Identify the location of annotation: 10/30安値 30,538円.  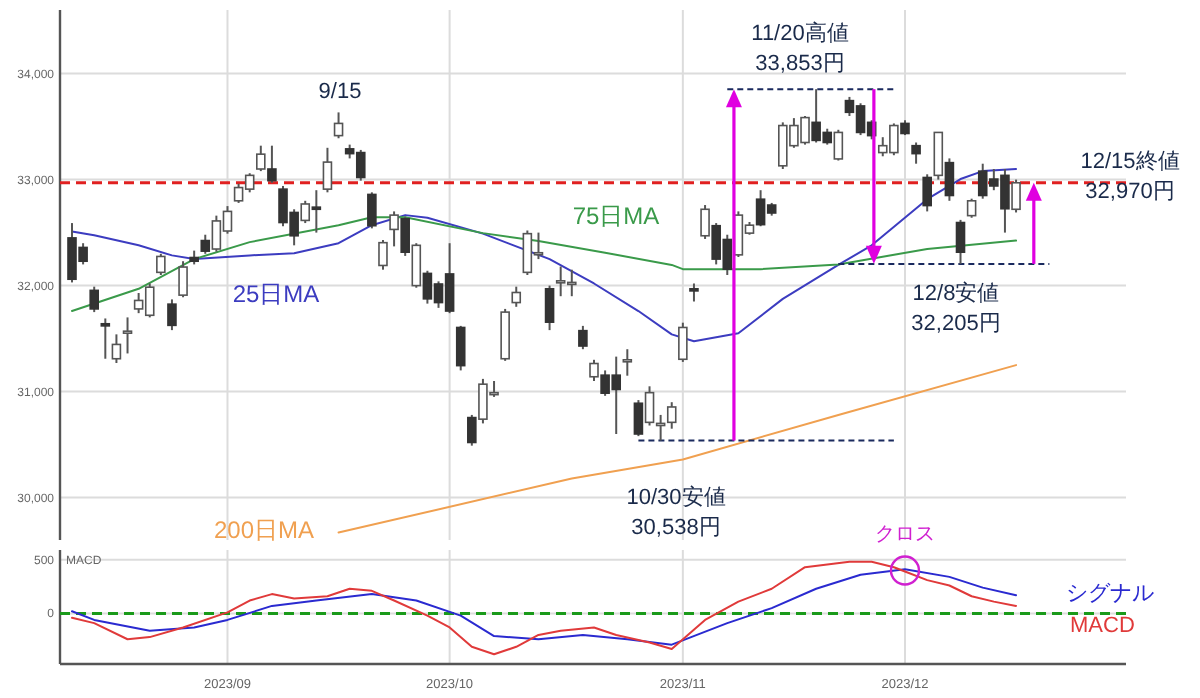
(676, 512).